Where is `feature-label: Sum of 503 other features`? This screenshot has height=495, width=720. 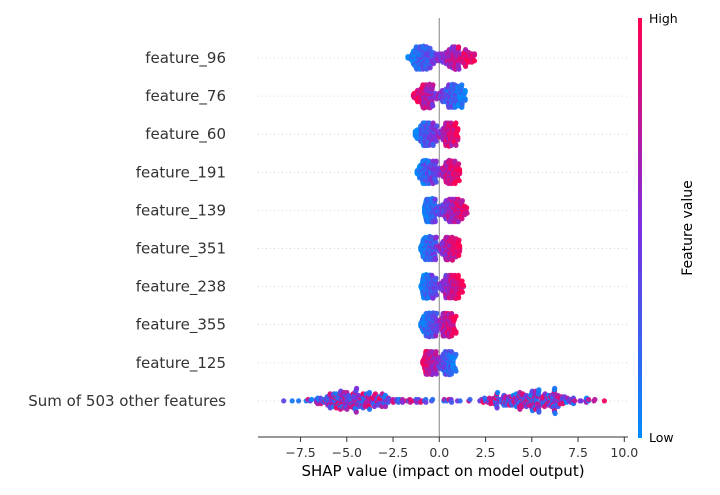
feature-label: Sum of 503 other features is located at coordinates (127, 401).